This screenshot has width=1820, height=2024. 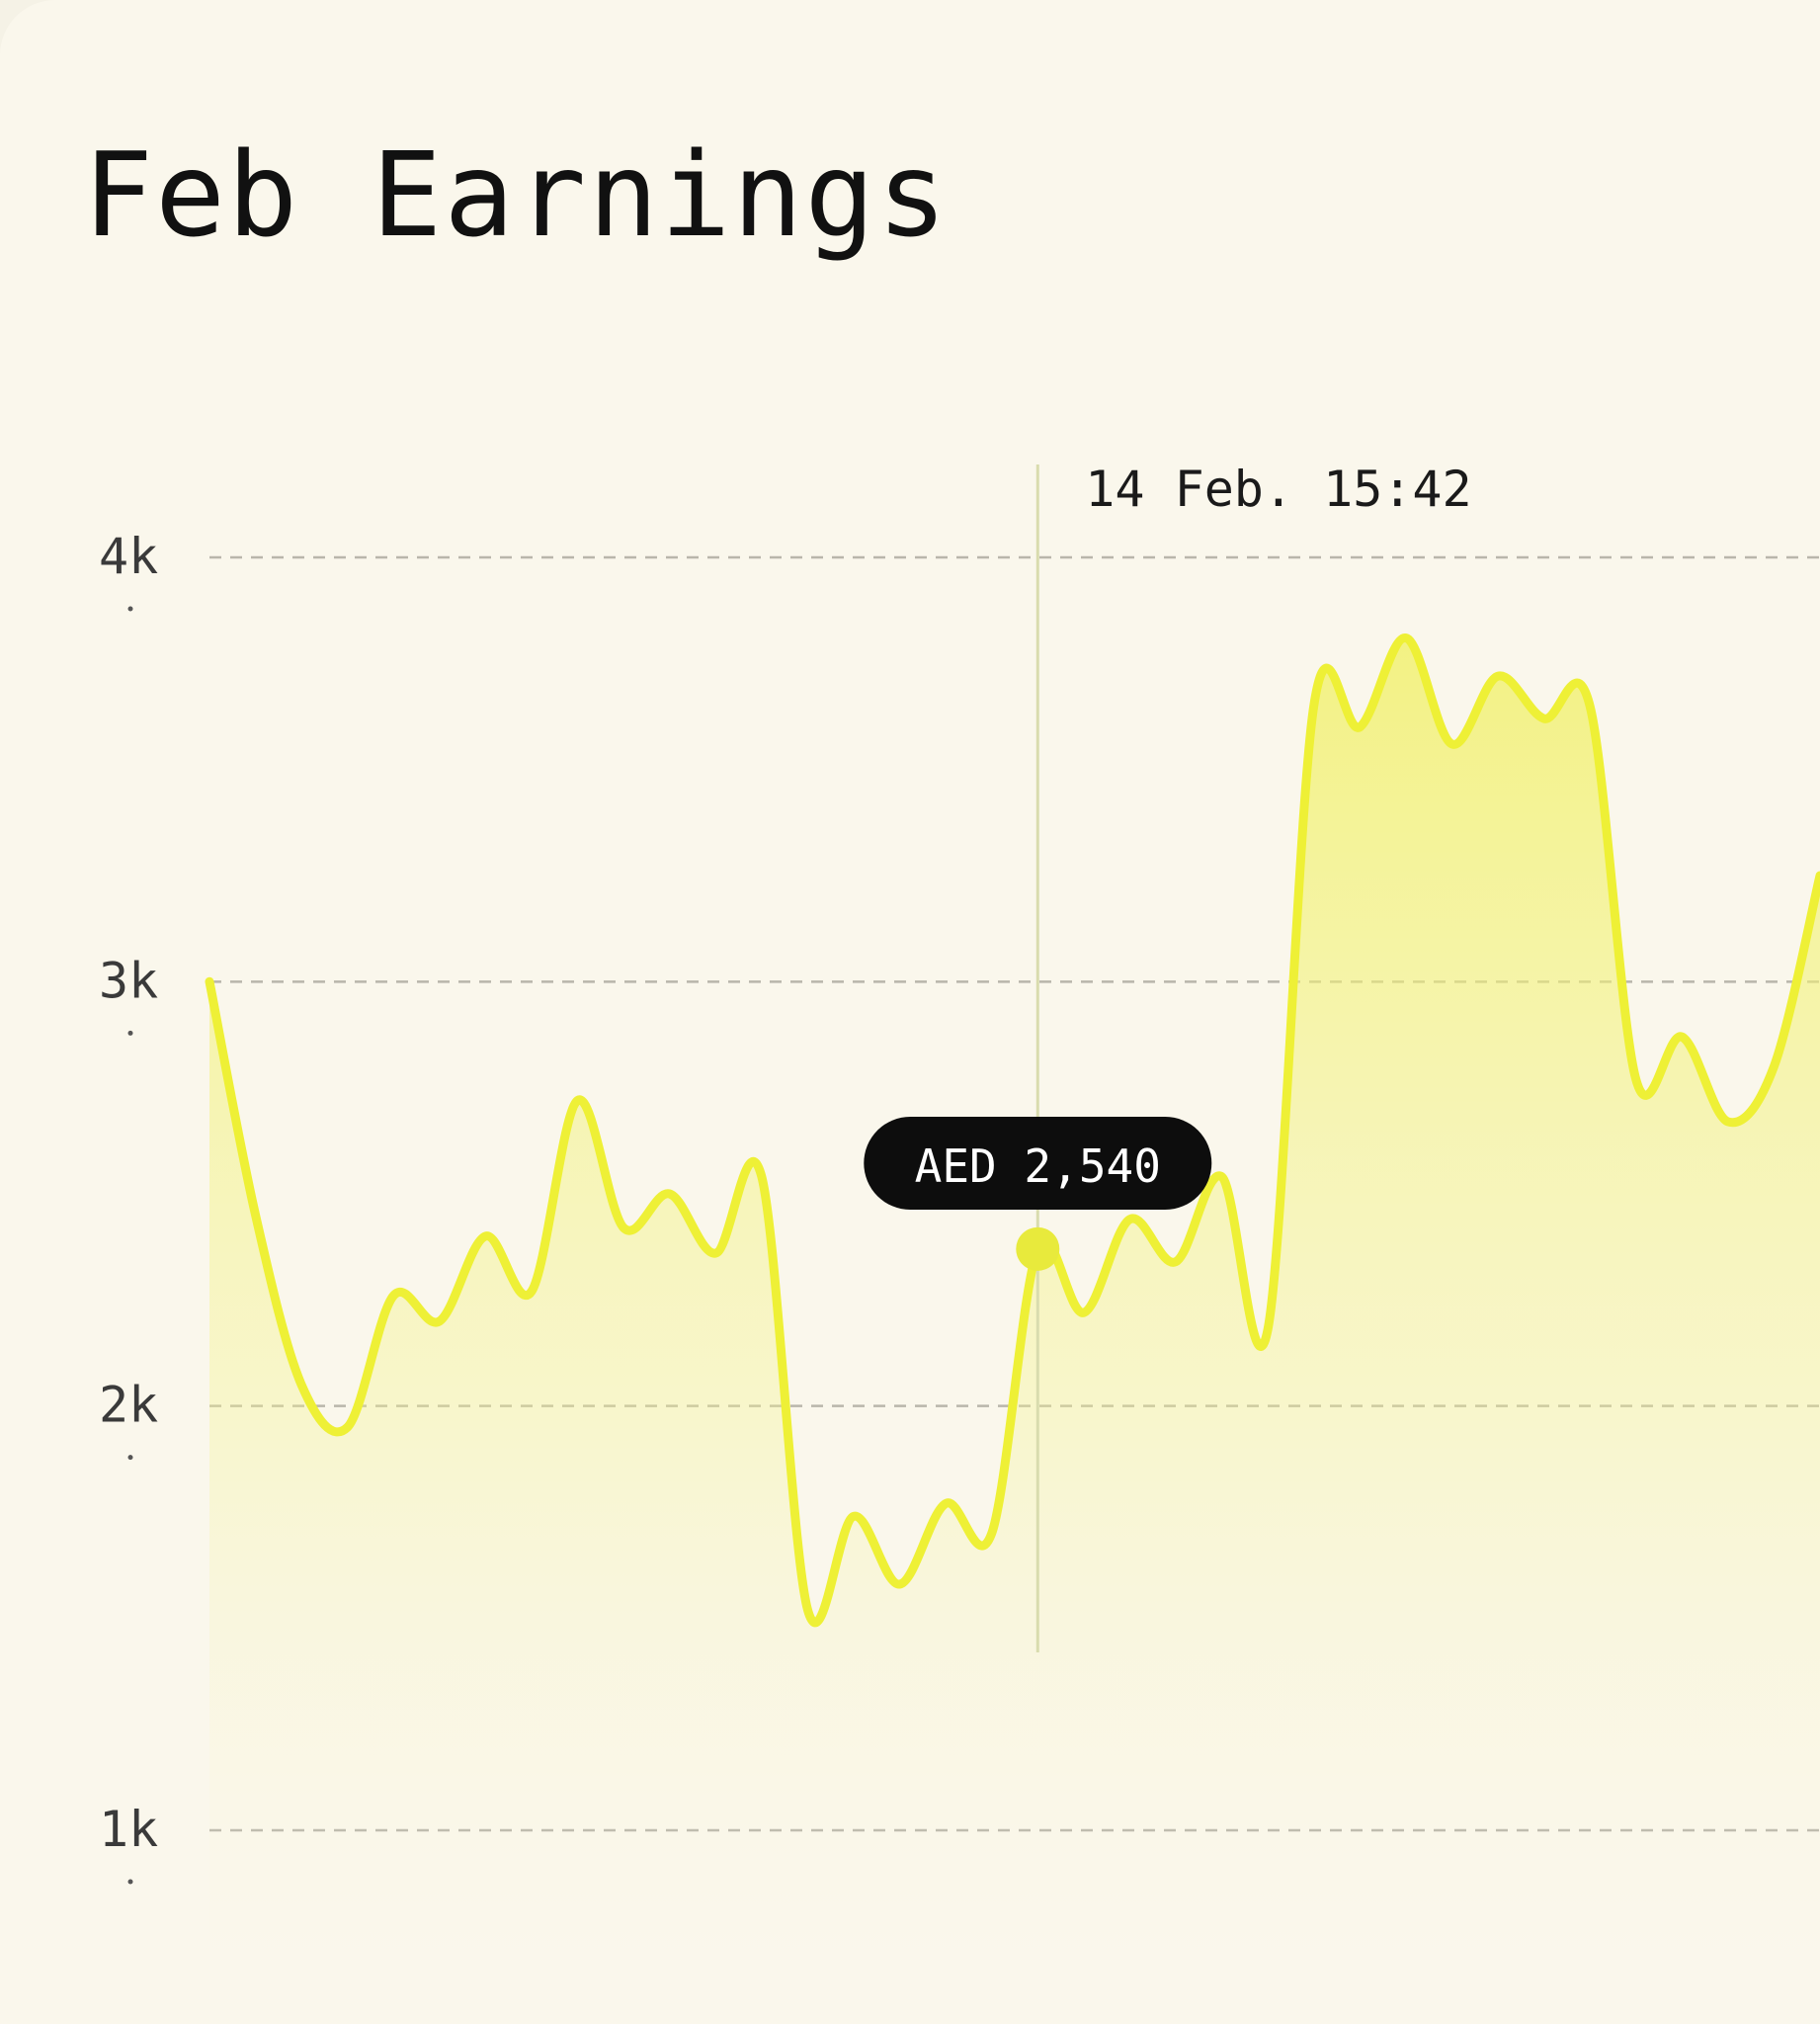 What do you see at coordinates (1278, 489) in the screenshot?
I see `highlight-date-label: 14 Feb. 15:42` at bounding box center [1278, 489].